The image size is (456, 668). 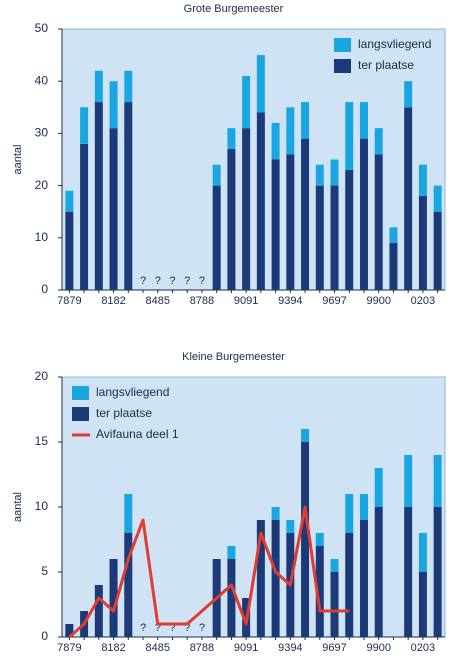 I want to click on x-tick-label: 9900, so click(x=378, y=648).